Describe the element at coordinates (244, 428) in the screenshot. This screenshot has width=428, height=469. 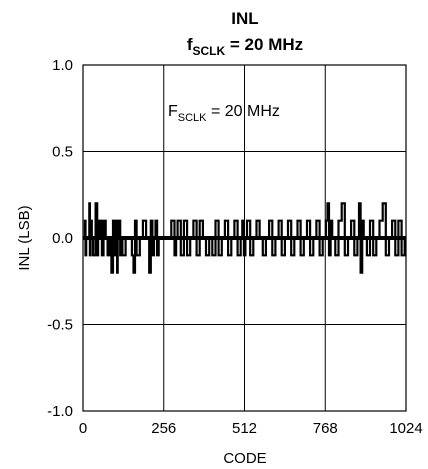
I see `x-tick-label: 512` at that location.